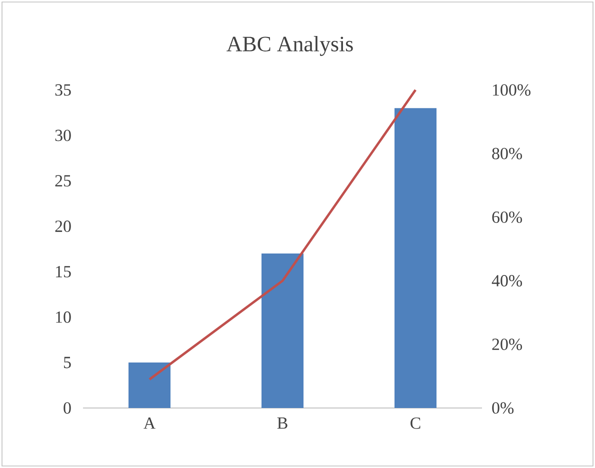 The image size is (595, 468). Describe the element at coordinates (415, 423) in the screenshot. I see `x-tick-label: C` at that location.